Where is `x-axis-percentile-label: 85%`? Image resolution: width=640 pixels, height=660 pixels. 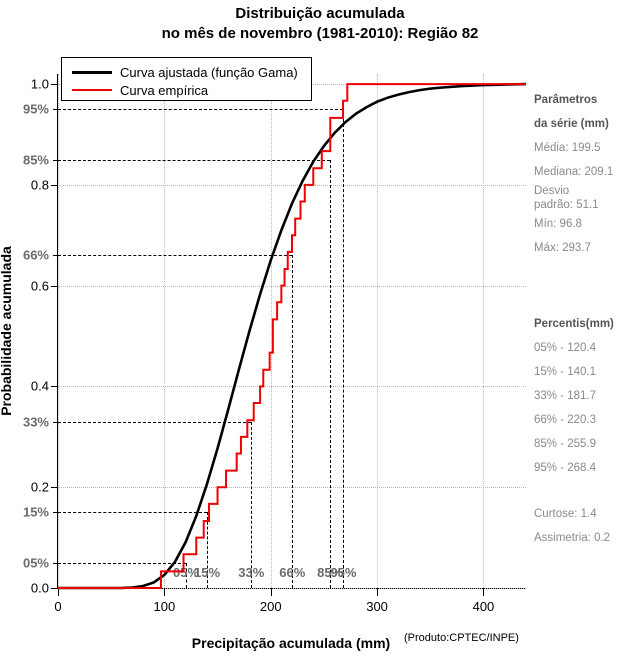
x-axis-percentile-label: 85% is located at coordinates (330, 572).